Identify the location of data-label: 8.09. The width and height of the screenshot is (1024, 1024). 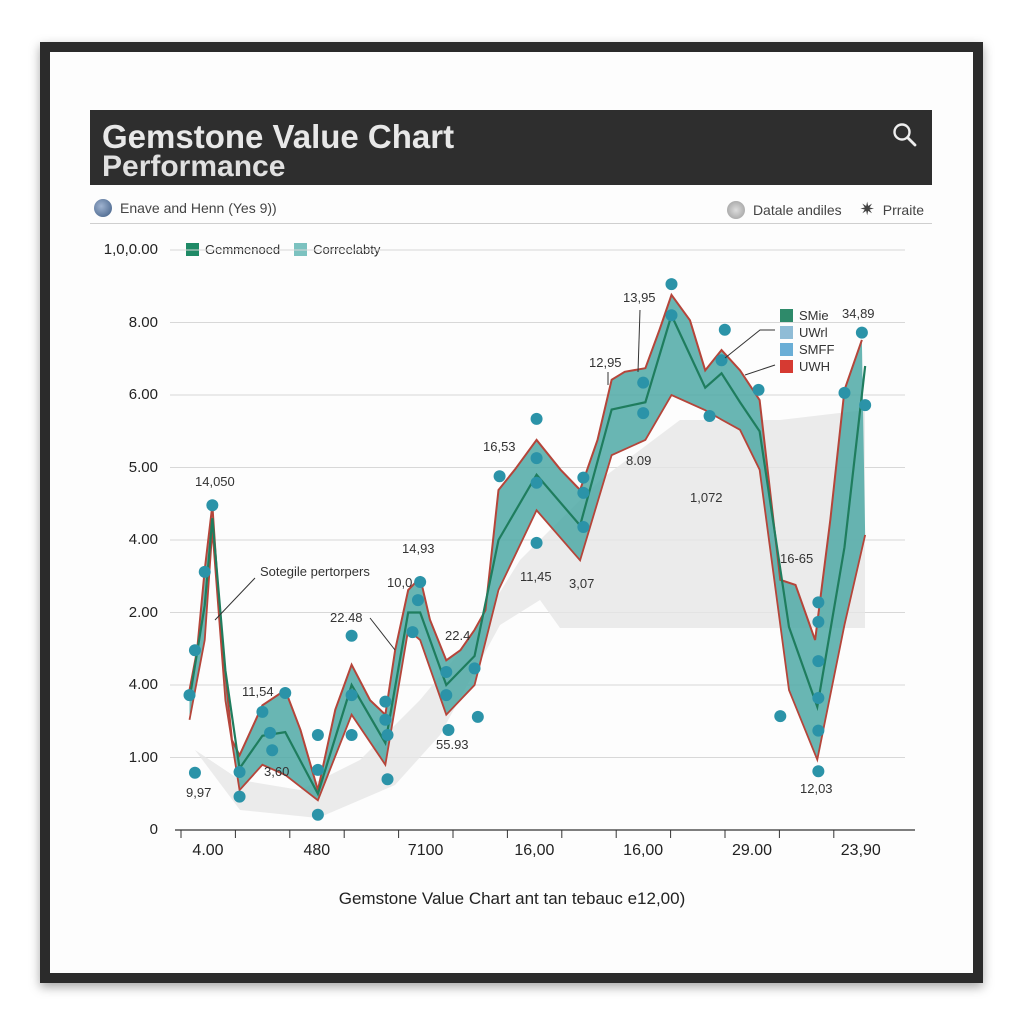
(639, 460).